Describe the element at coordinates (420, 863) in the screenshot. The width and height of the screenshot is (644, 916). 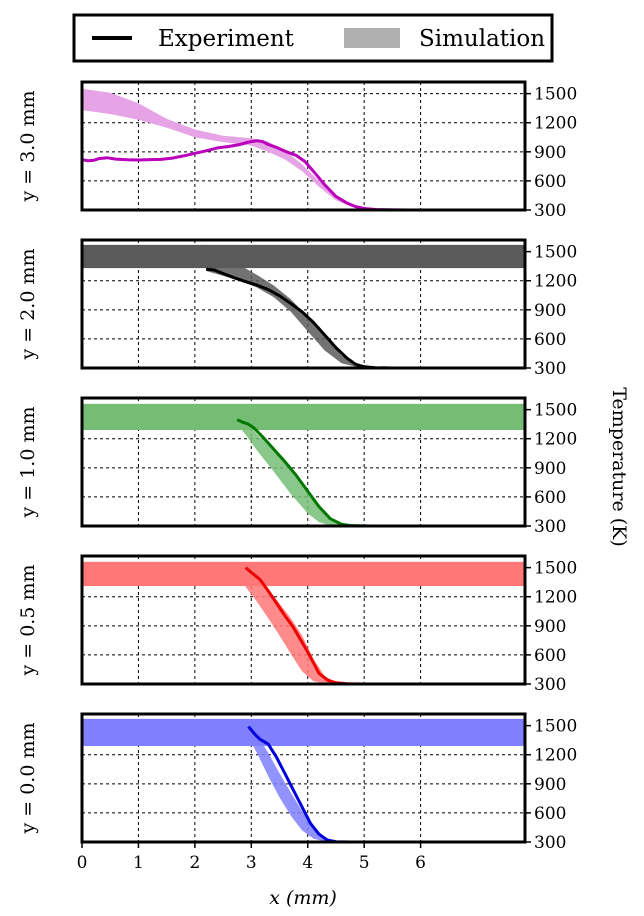
I see `x-tick-label: 6` at that location.